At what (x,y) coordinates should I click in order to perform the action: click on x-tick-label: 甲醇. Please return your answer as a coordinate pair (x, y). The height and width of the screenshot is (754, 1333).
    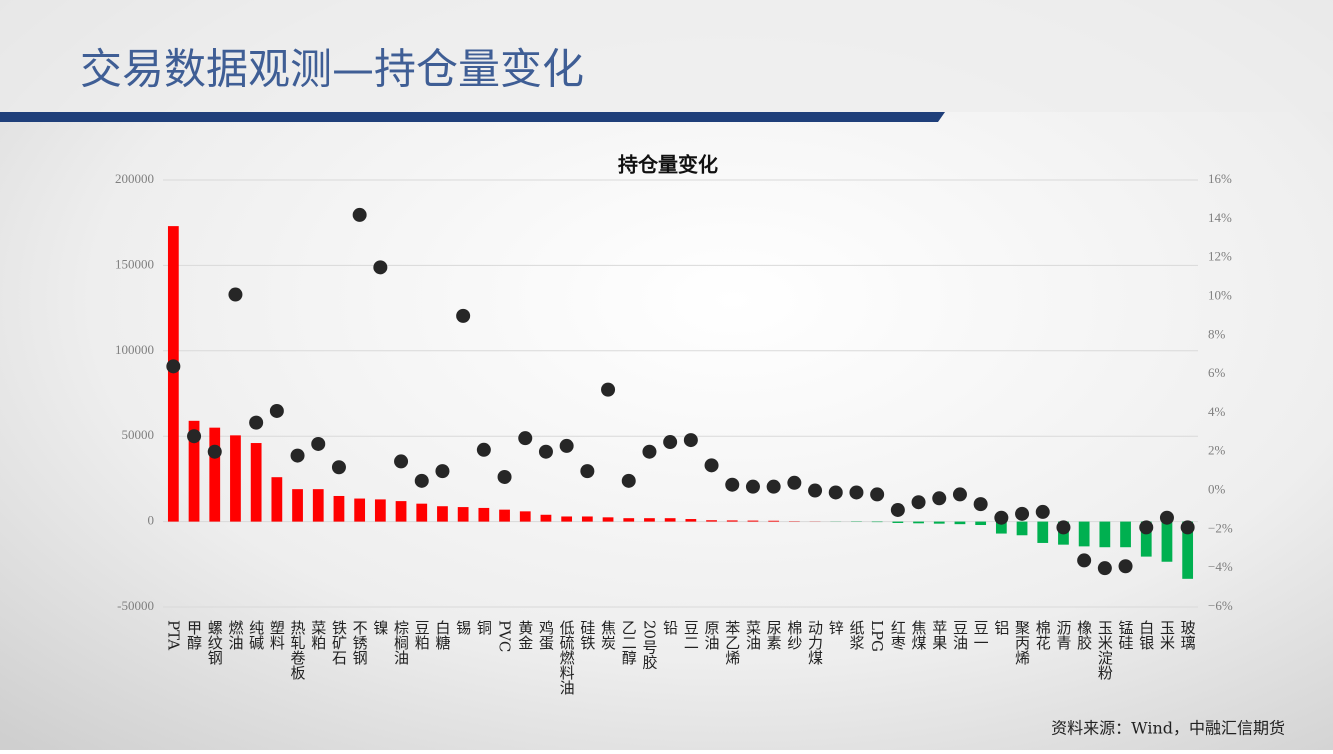
    Looking at the image, I should click on (194, 635).